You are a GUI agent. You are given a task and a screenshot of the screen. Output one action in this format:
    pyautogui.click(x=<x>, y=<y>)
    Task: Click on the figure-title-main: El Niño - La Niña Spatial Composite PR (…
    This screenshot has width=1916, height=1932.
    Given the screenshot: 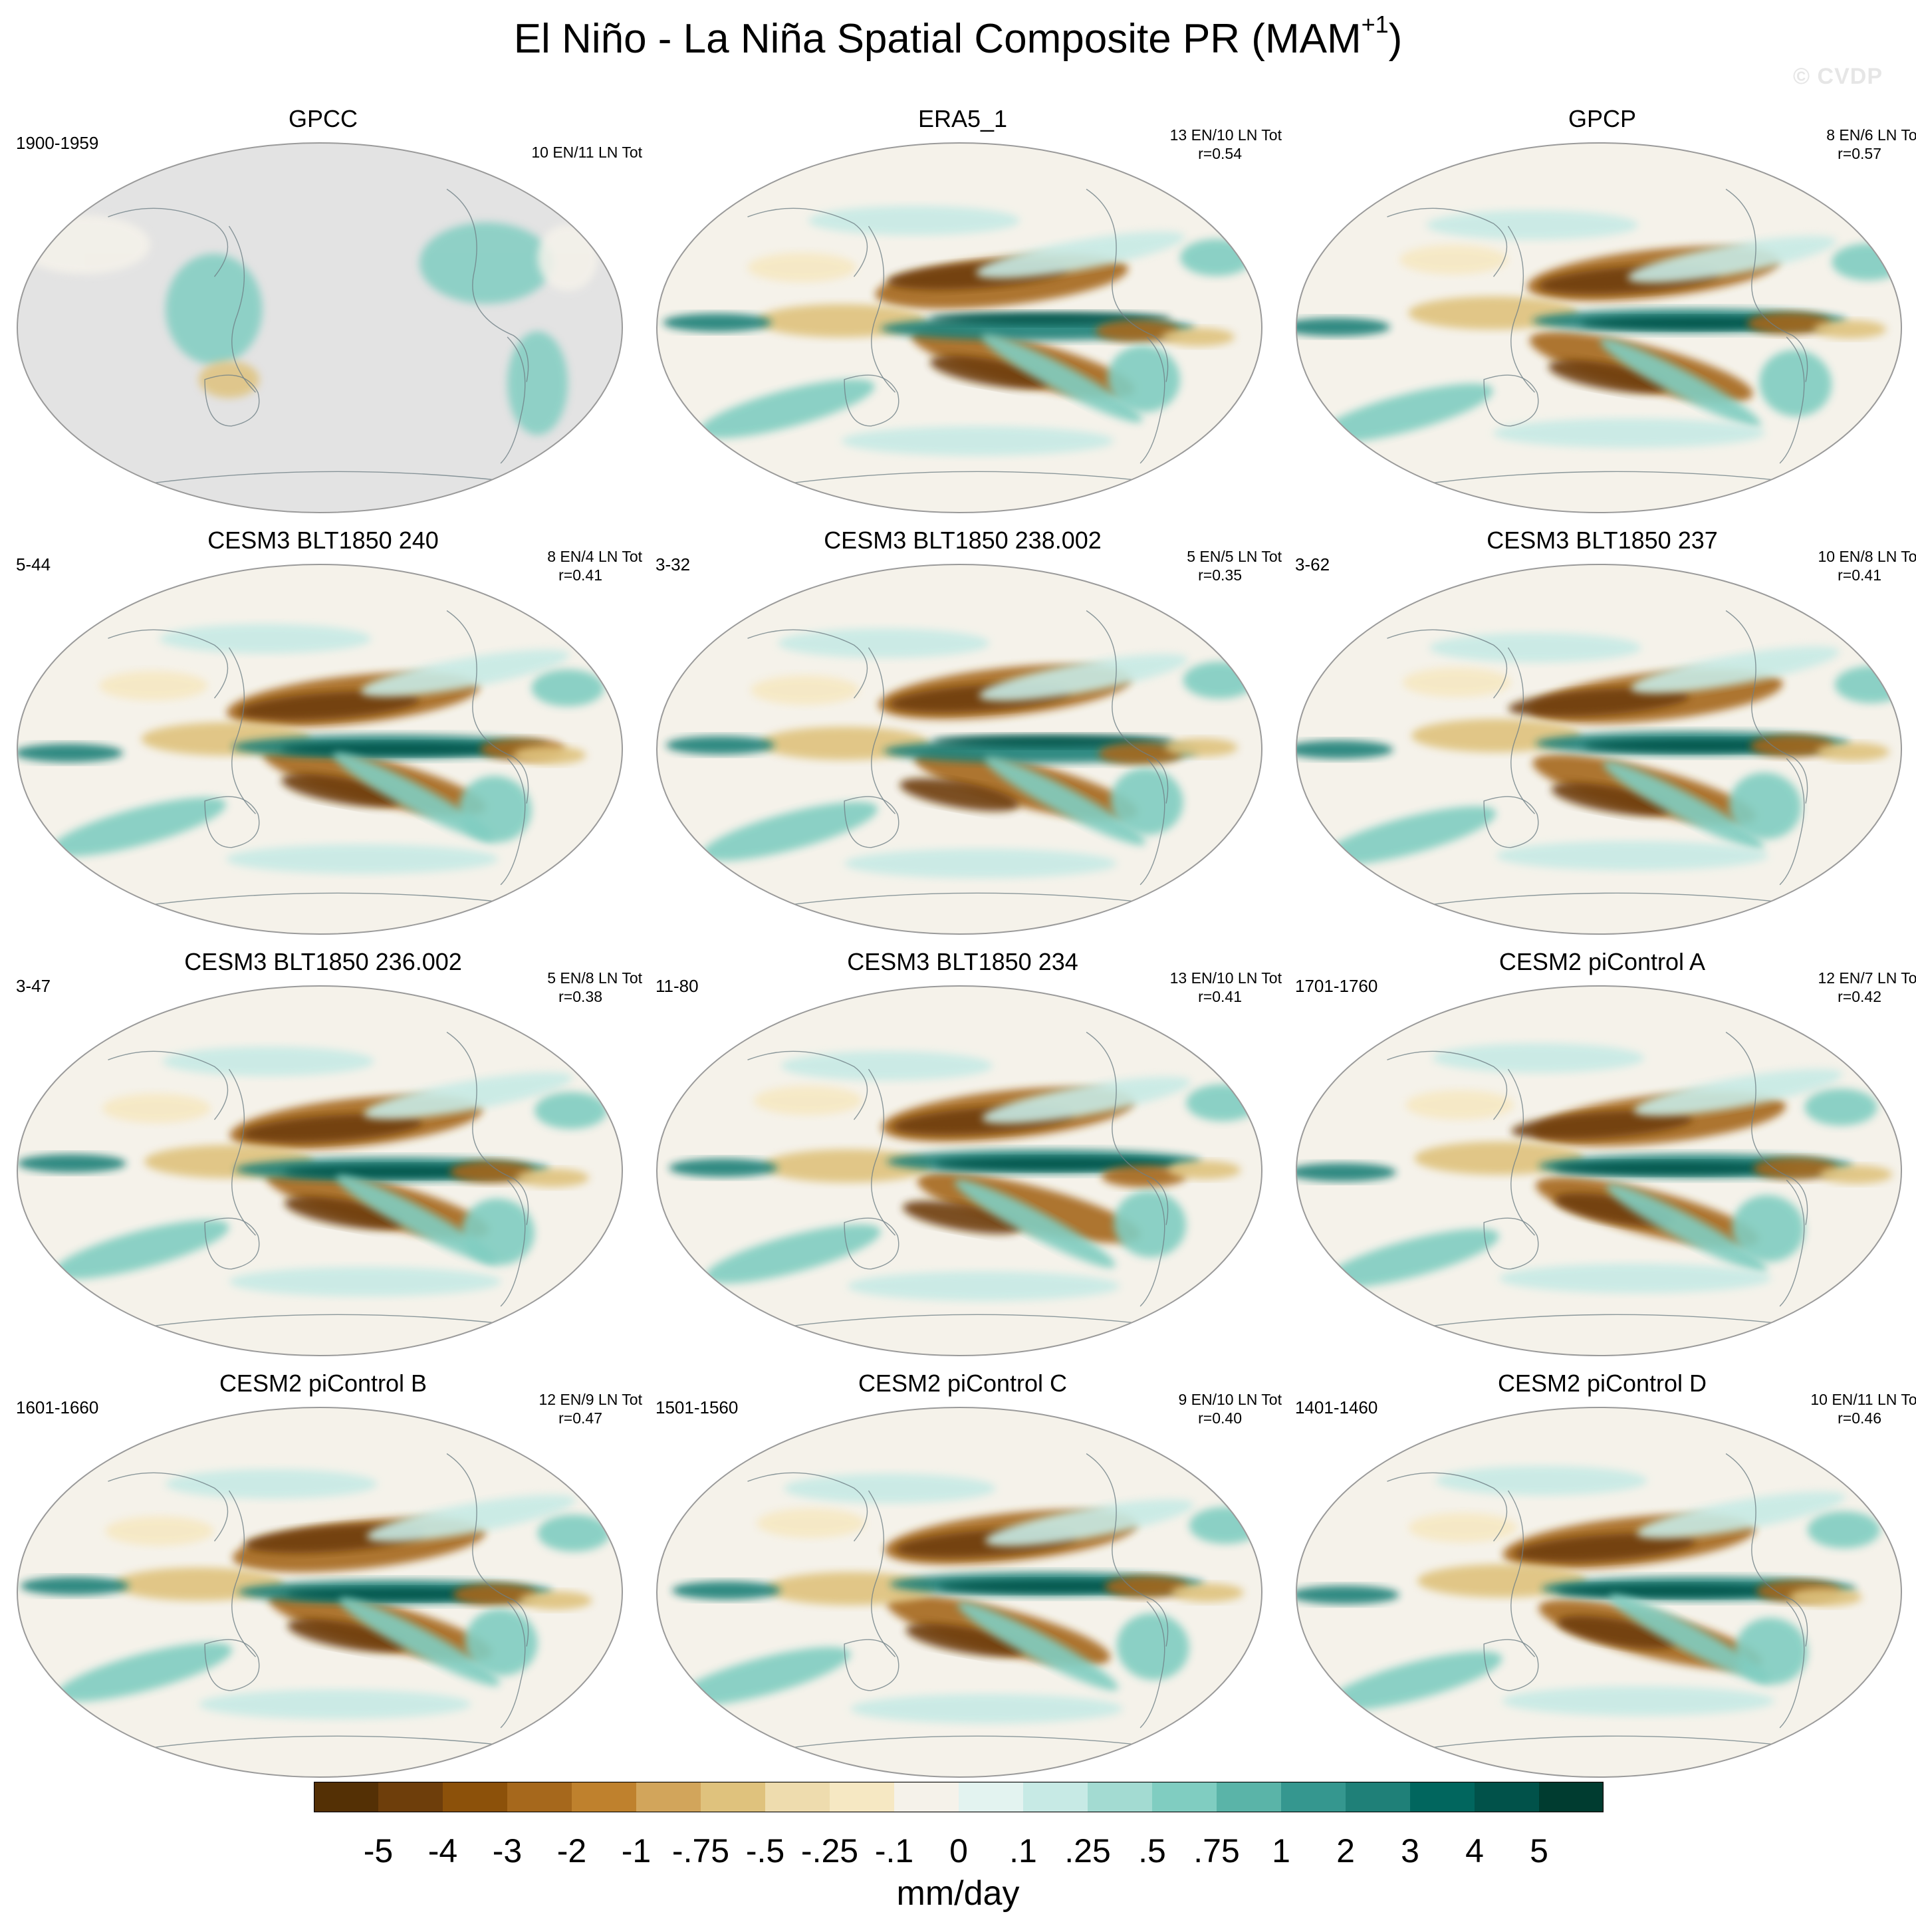 What is the action you would take?
    pyautogui.click(x=938, y=39)
    